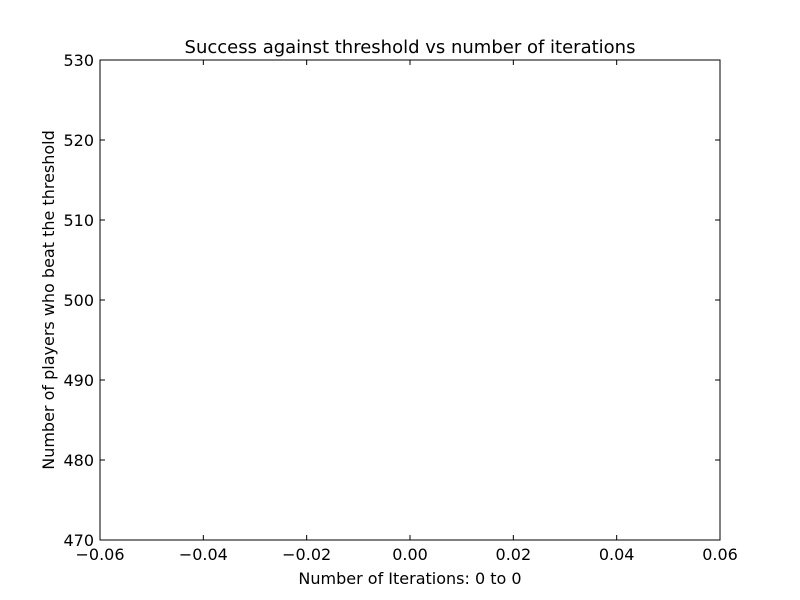  I want to click on x-tick-label: −0.02, so click(306, 554).